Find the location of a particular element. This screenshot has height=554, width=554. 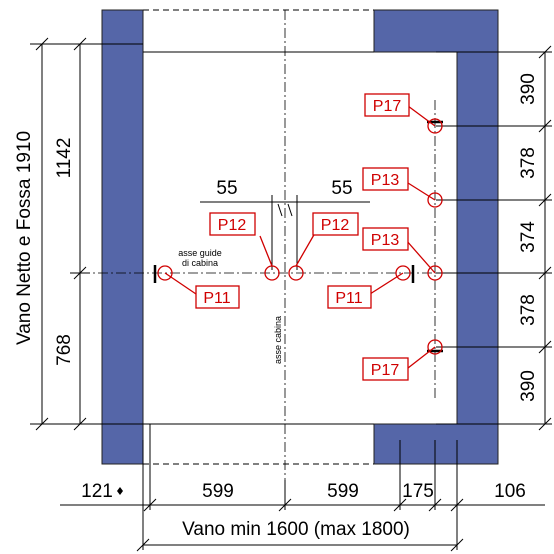

p12-right-box is located at coordinates (335, 224).